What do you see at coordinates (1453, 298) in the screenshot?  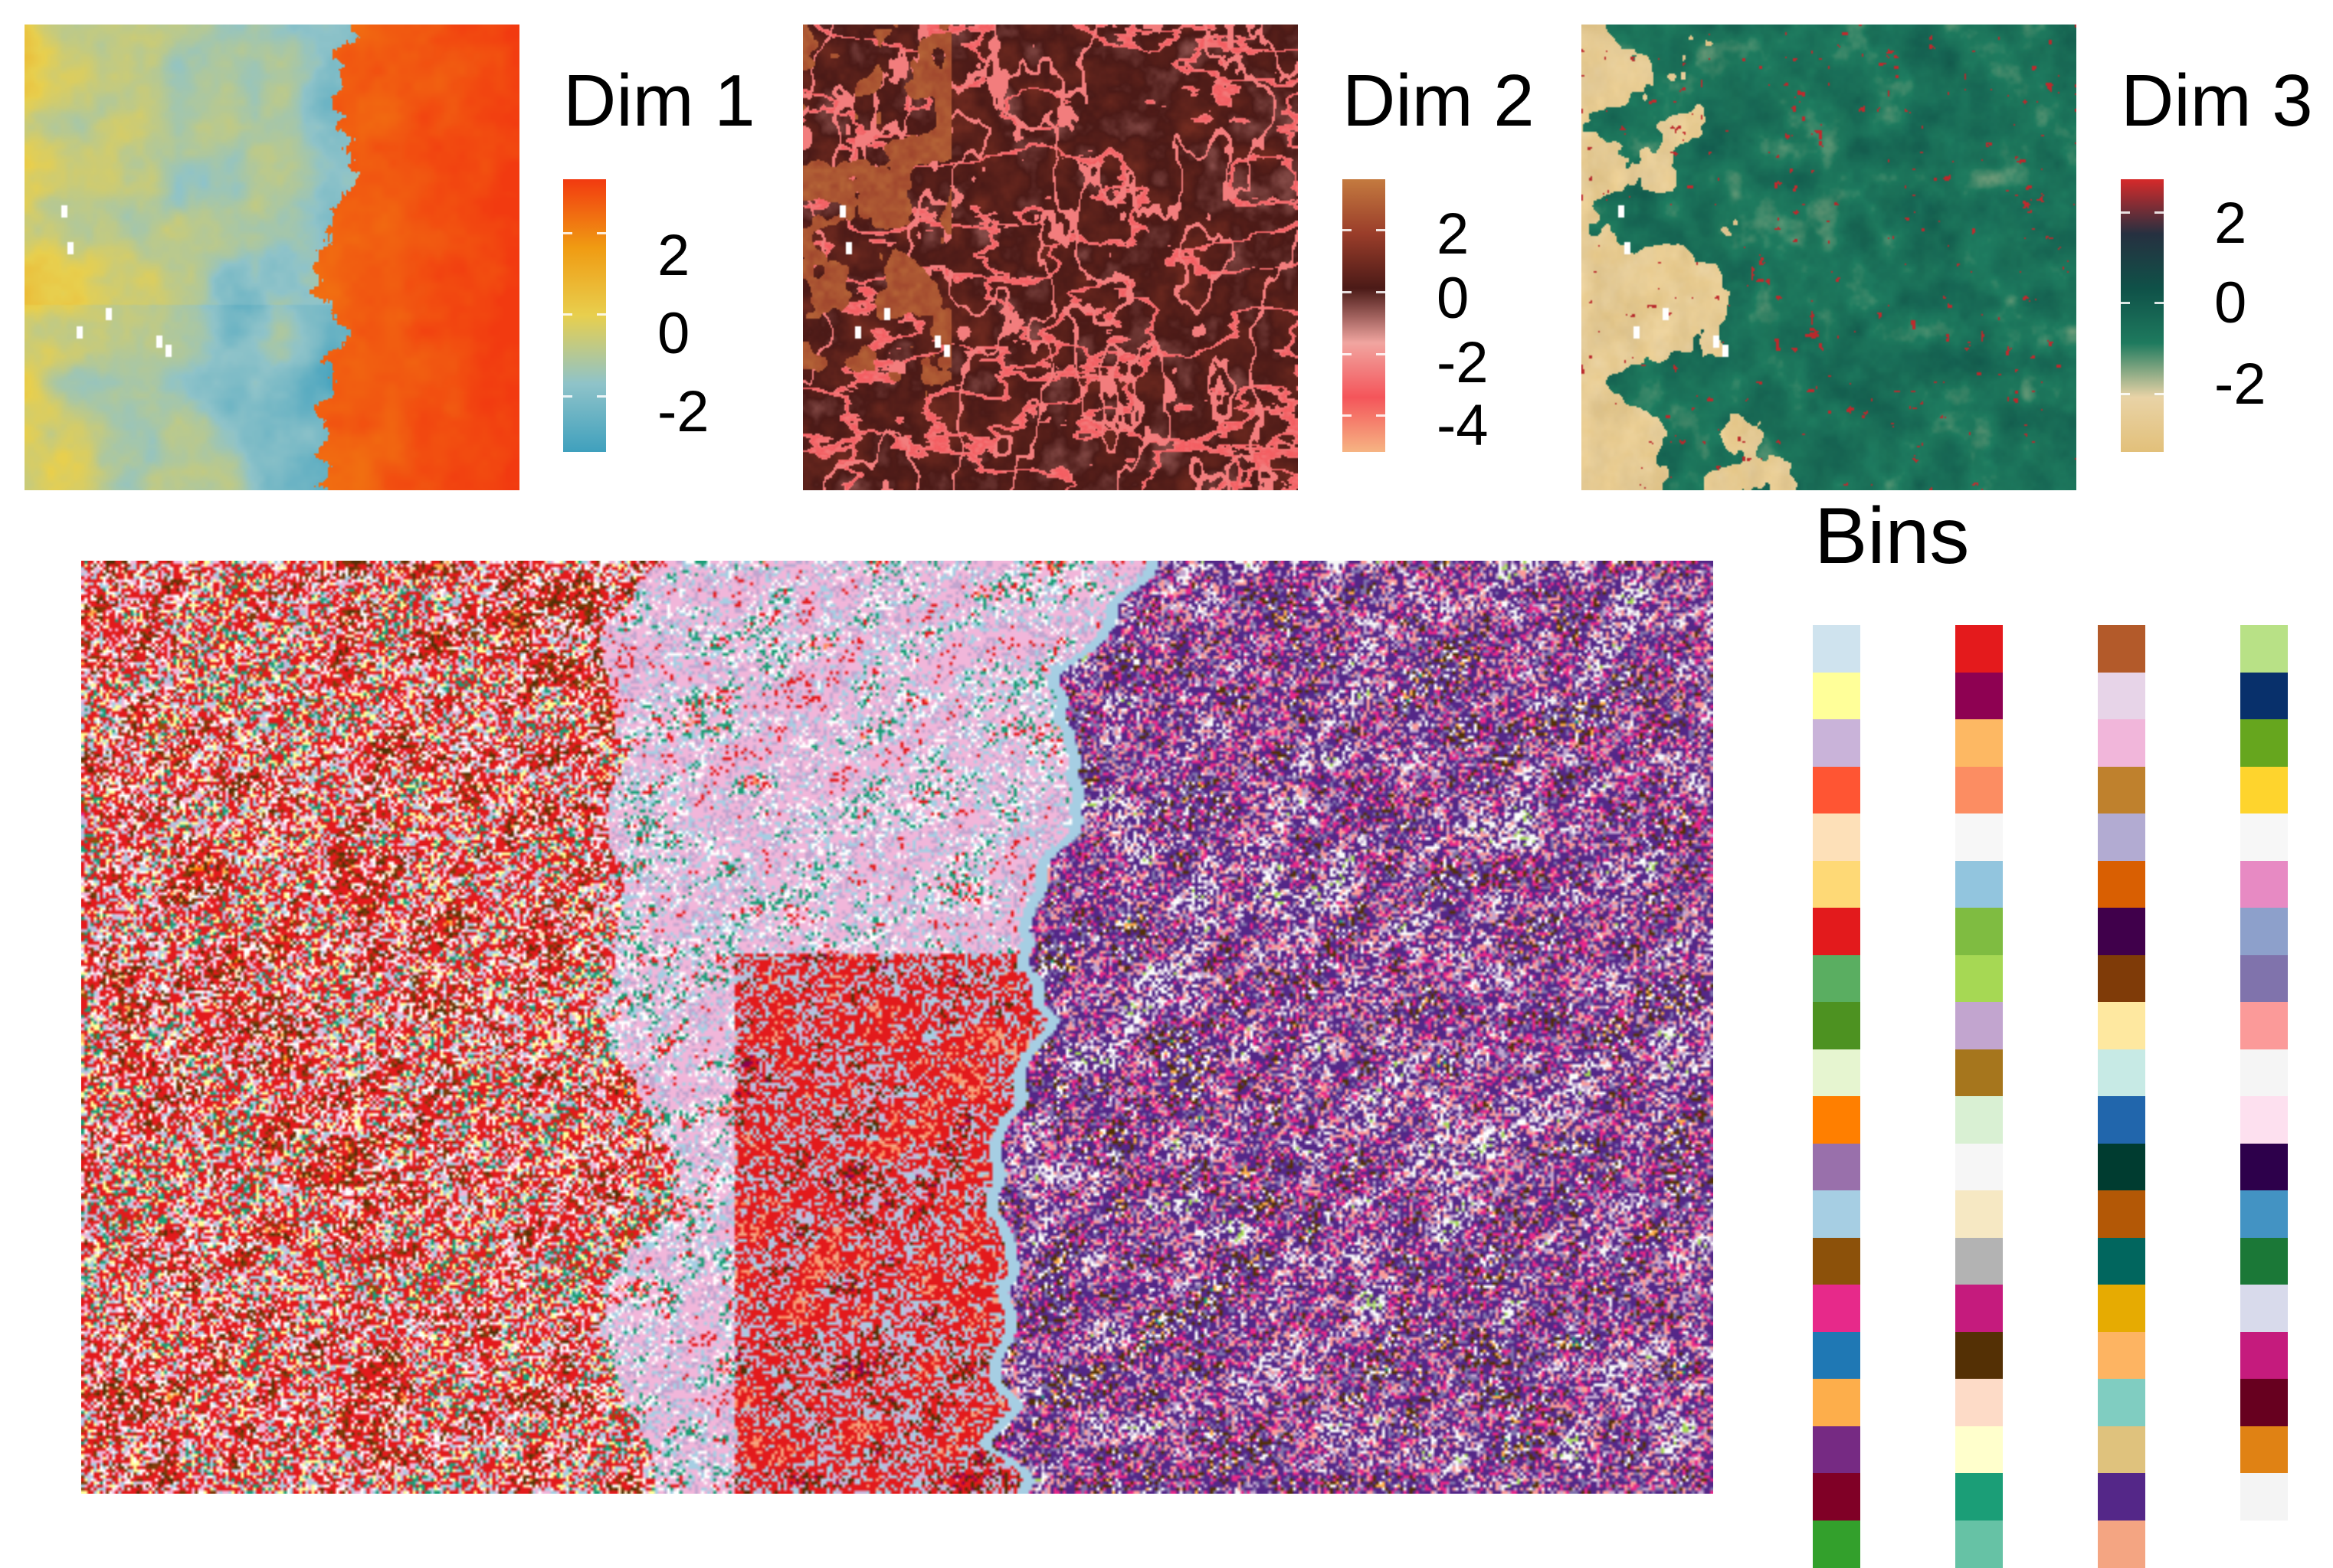 I see `dim2-tick-label: 0` at bounding box center [1453, 298].